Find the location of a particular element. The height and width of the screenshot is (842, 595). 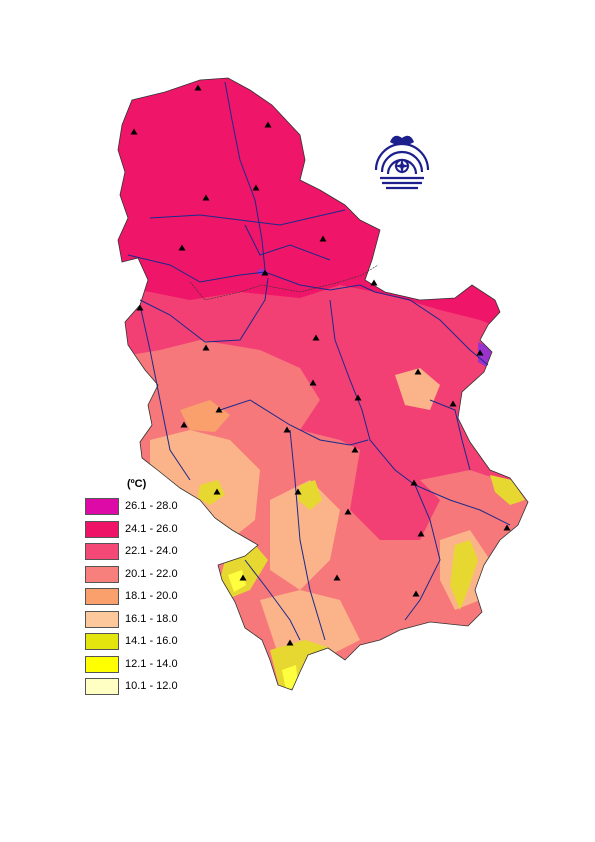

legend-label: 12.1 - 14.0 is located at coordinates (151, 663).